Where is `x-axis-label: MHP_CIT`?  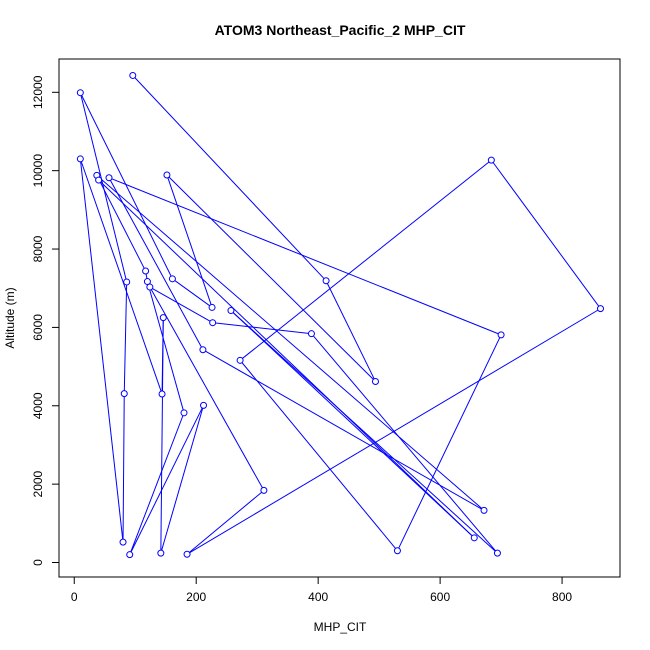 x-axis-label: MHP_CIT is located at coordinates (340, 627).